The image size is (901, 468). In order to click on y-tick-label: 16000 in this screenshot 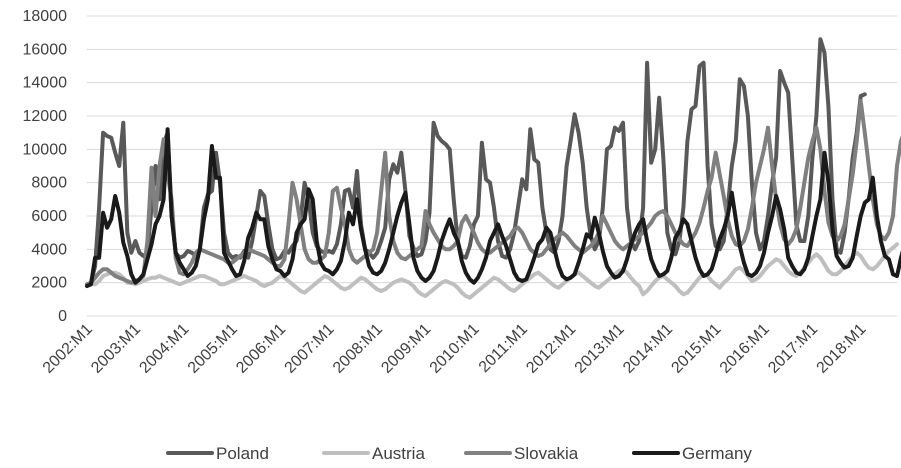, I will do `click(45, 49)`.